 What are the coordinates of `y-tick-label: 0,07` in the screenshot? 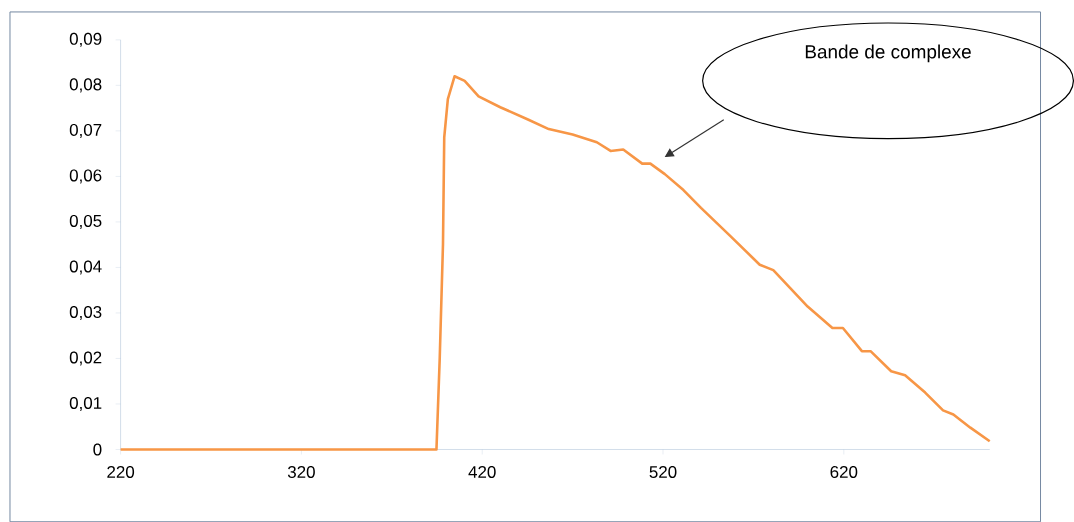 It's located at (85, 130).